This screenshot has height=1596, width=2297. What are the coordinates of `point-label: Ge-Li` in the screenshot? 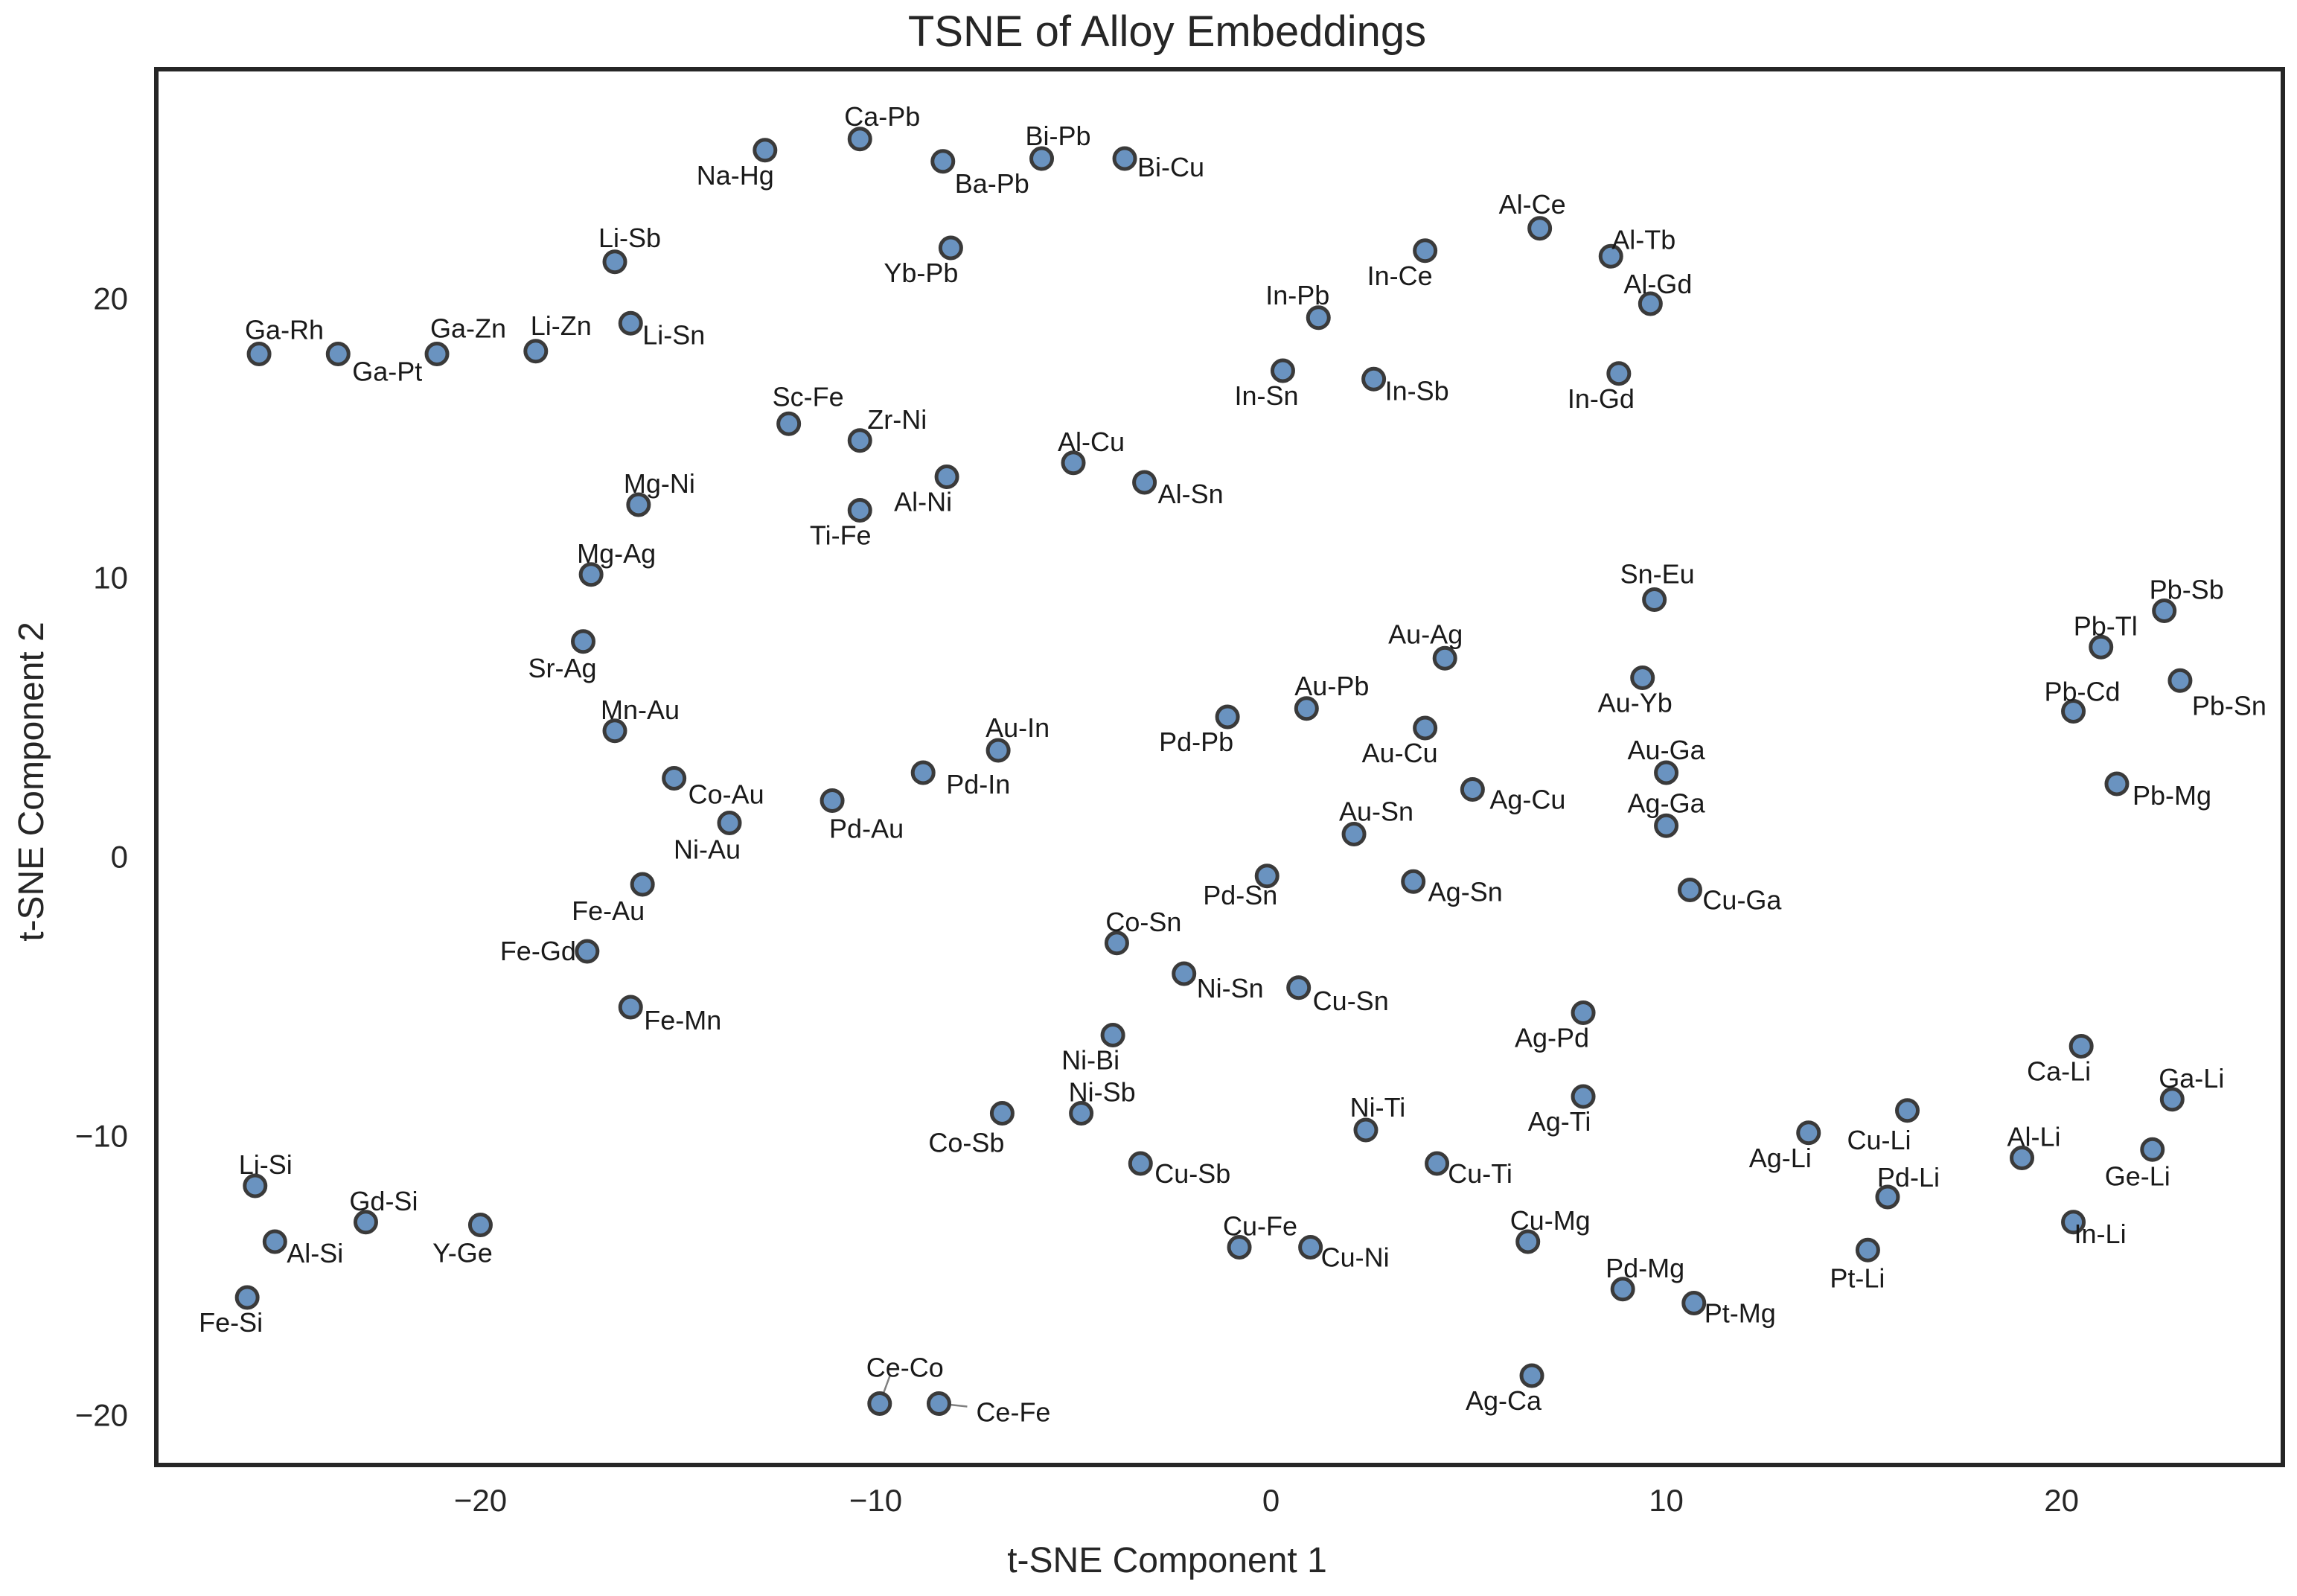 It's located at (2137, 1176).